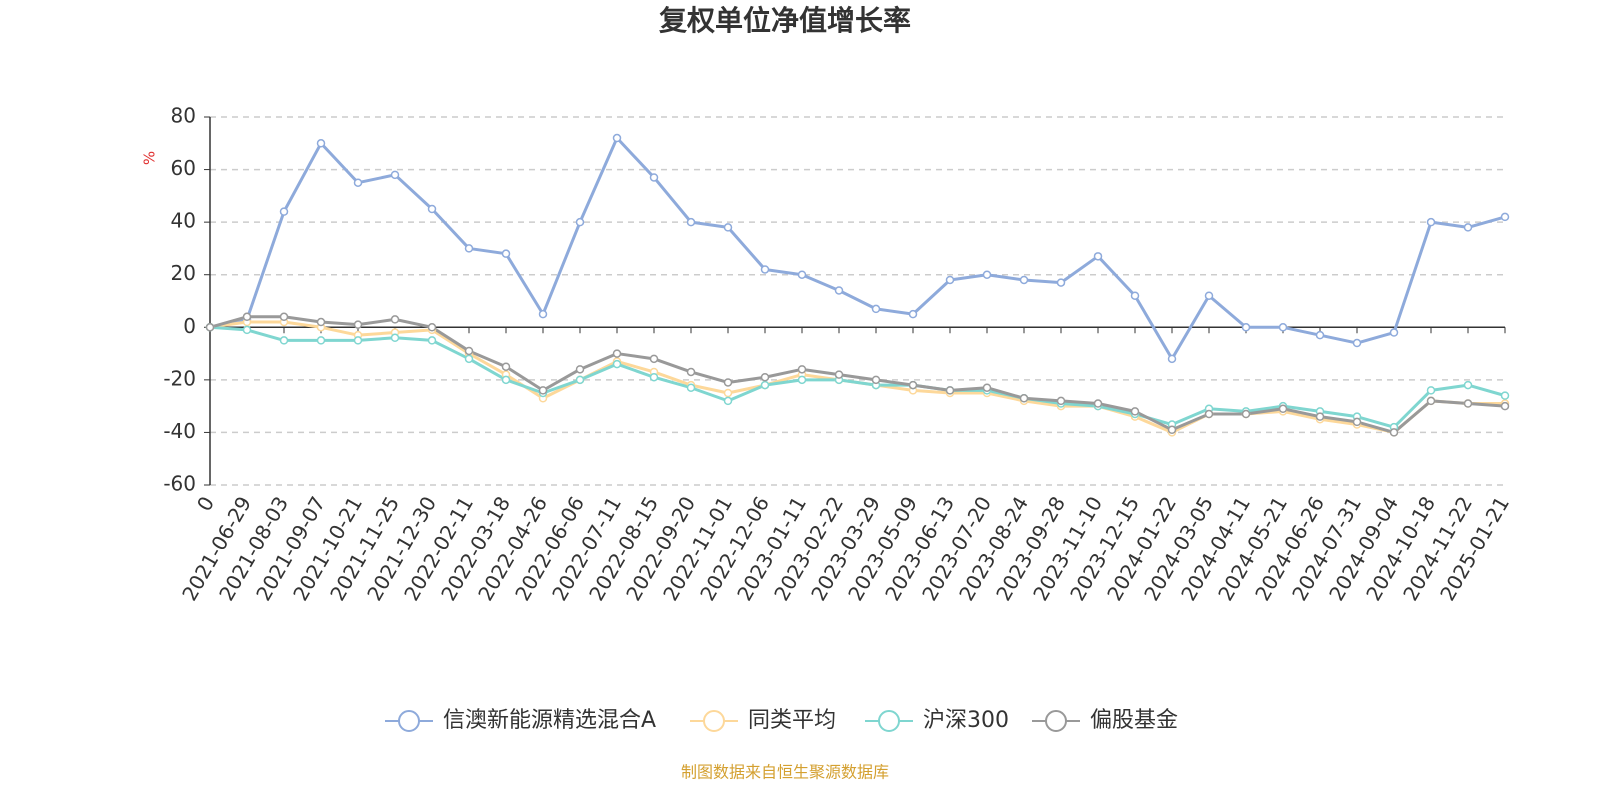  What do you see at coordinates (785, 20) in the screenshot?
I see `chart-title: 复权单位净值增长率` at bounding box center [785, 20].